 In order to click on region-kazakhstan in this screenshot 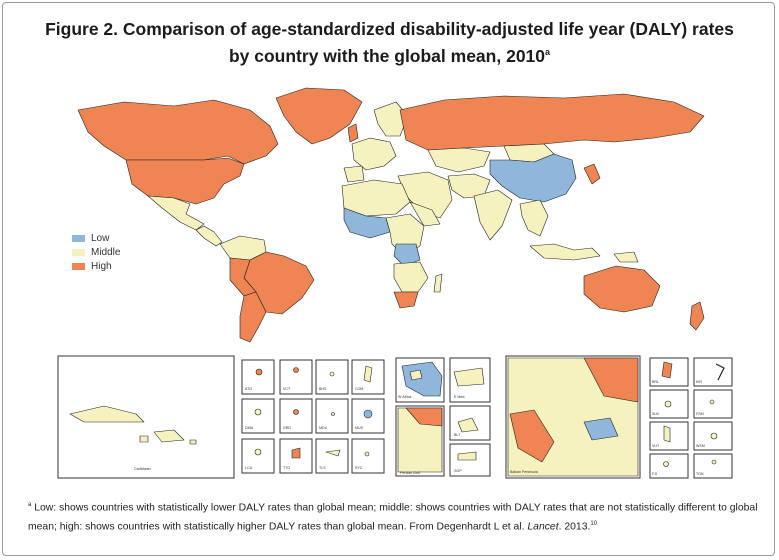, I will do `click(459, 160)`.